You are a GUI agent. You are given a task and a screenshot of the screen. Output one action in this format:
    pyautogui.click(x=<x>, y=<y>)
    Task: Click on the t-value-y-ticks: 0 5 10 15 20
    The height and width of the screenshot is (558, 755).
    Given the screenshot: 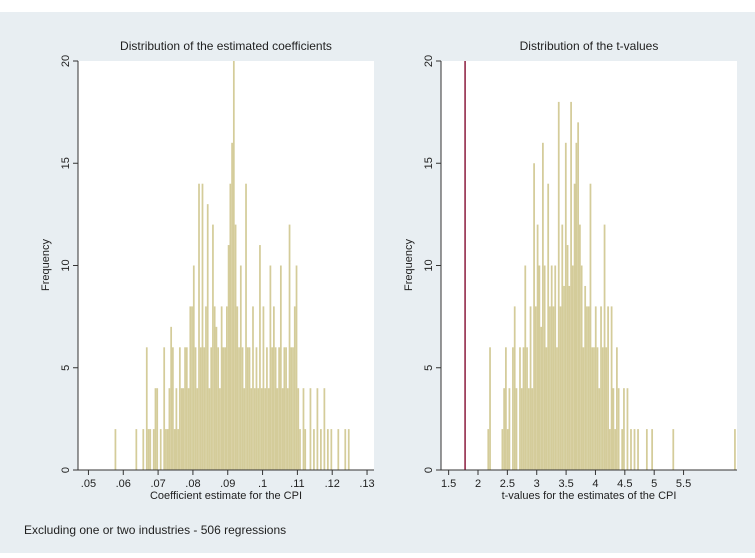 What is the action you would take?
    pyautogui.click(x=432, y=264)
    